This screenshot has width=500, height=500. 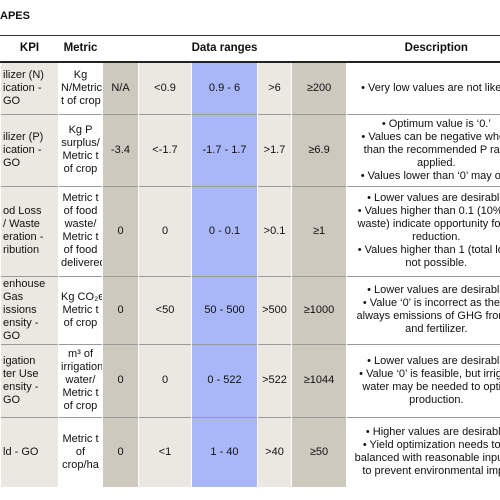 What do you see at coordinates (431, 149) in the screenshot?
I see `description-line: than the recommended P rate` at bounding box center [431, 149].